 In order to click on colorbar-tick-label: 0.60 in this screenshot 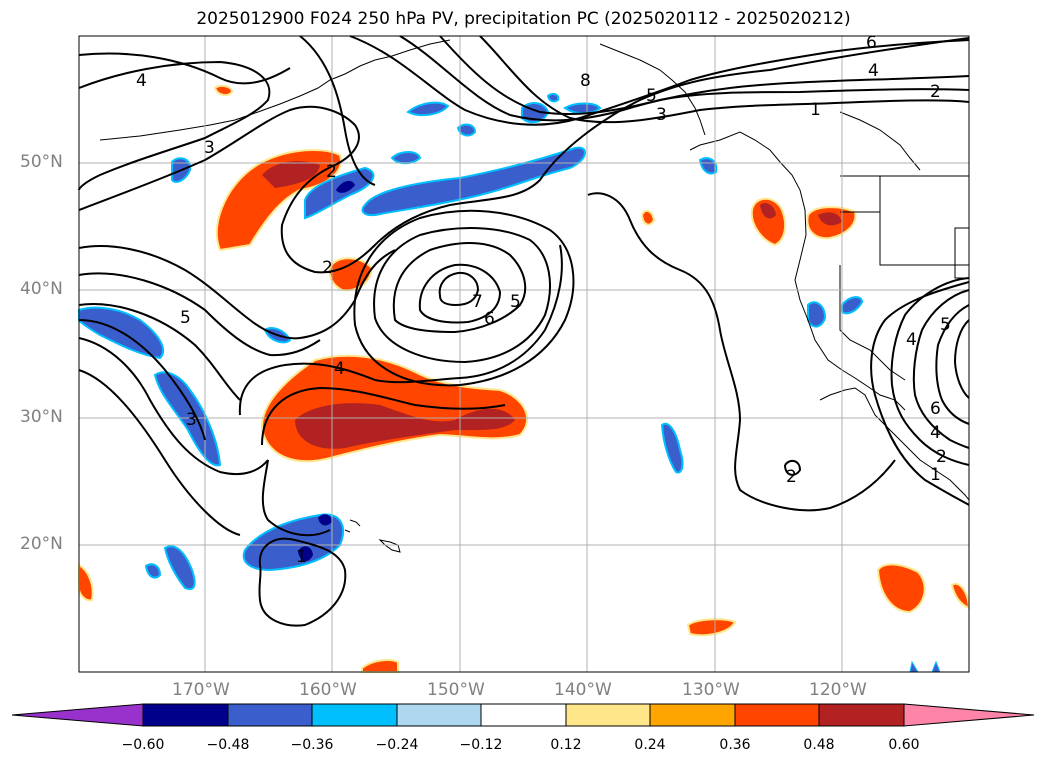, I will do `click(904, 745)`.